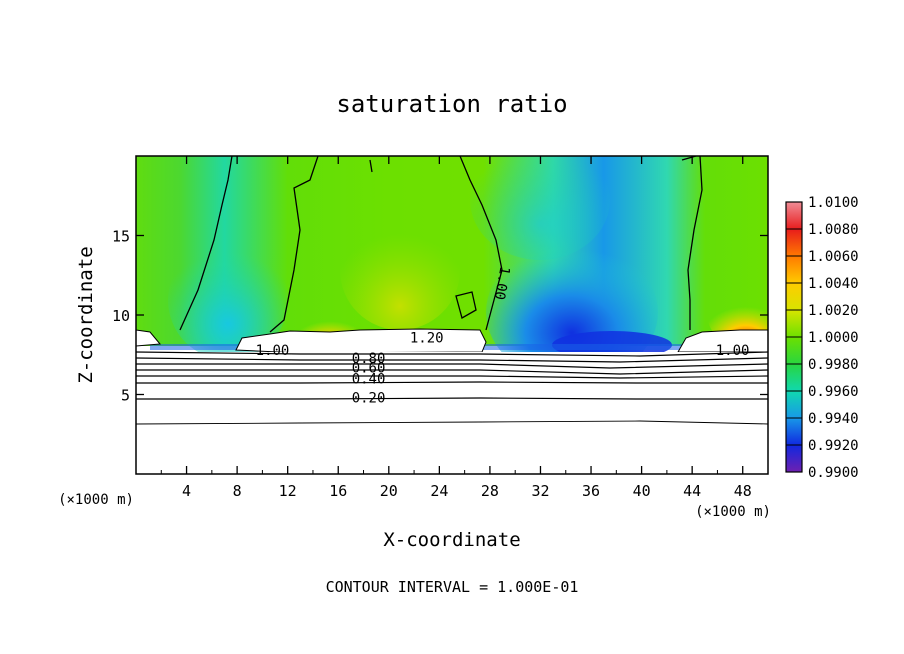  I want to click on cyan-region-left, so click(228, 300).